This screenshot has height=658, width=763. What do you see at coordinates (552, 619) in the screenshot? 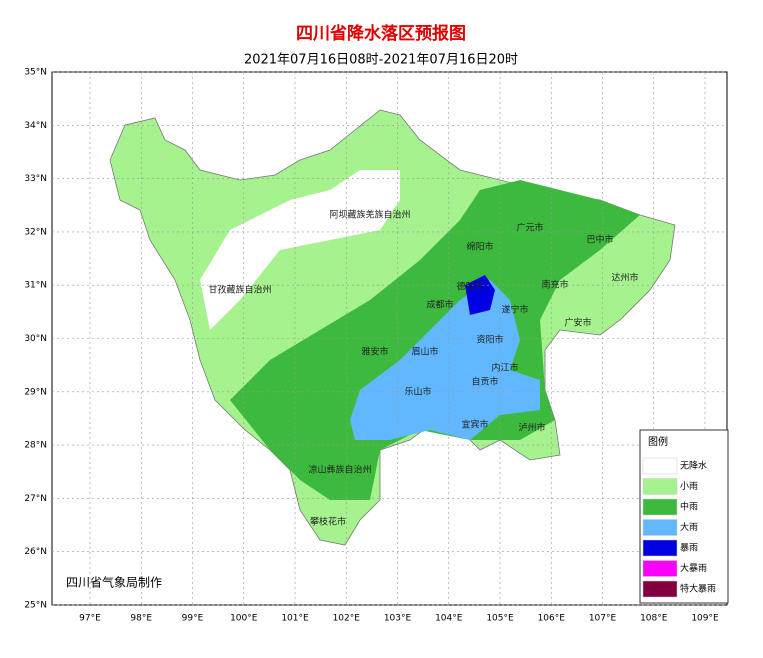
I see `lon-label: 106°E` at bounding box center [552, 619].